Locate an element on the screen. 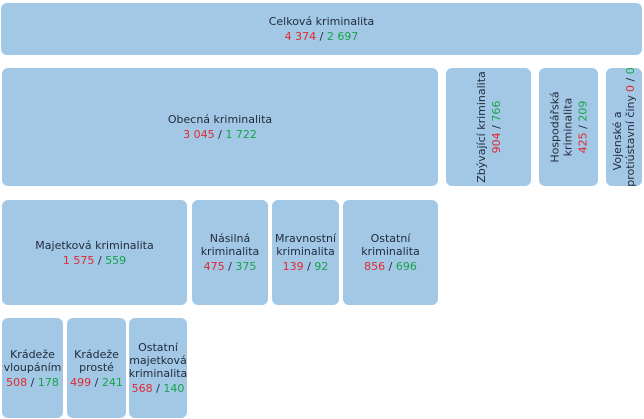  node-label: Zbývající kriminalita is located at coordinates (481, 127).